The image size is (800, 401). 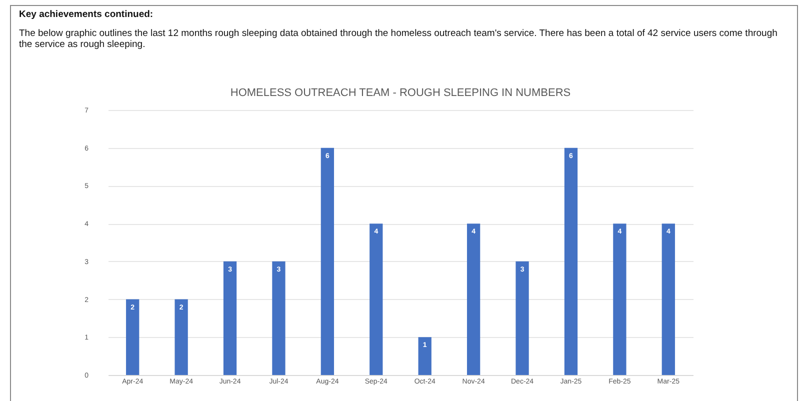 What do you see at coordinates (86, 14) in the screenshot?
I see `text: Key achievements continued:` at bounding box center [86, 14].